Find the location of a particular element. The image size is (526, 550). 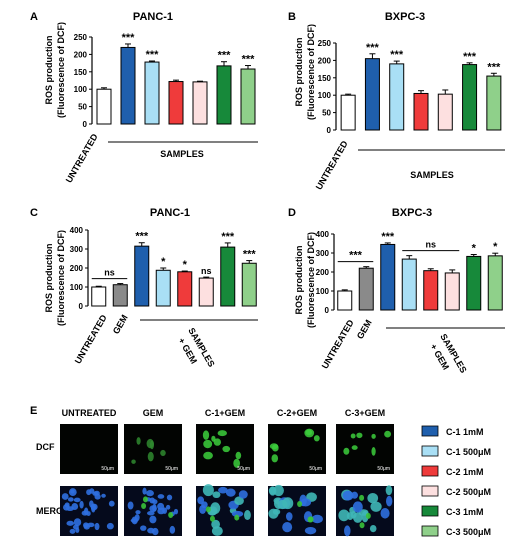

panel-d-y-tick-label: 400 is located at coordinates (323, 234).